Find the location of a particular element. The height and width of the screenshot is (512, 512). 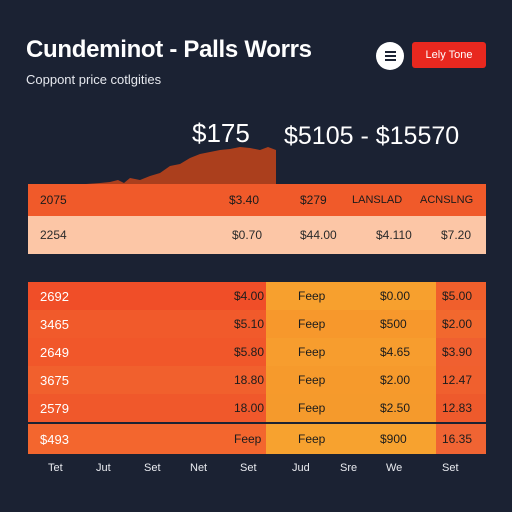

header-cell: LANSLAD is located at coordinates (377, 200).